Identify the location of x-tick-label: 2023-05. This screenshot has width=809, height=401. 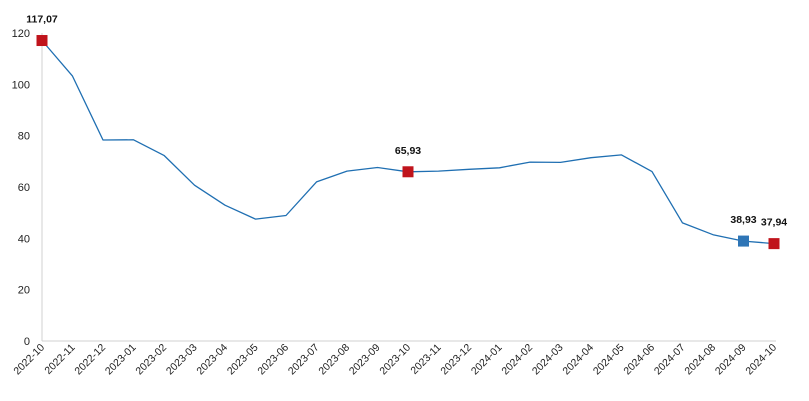
(243, 360).